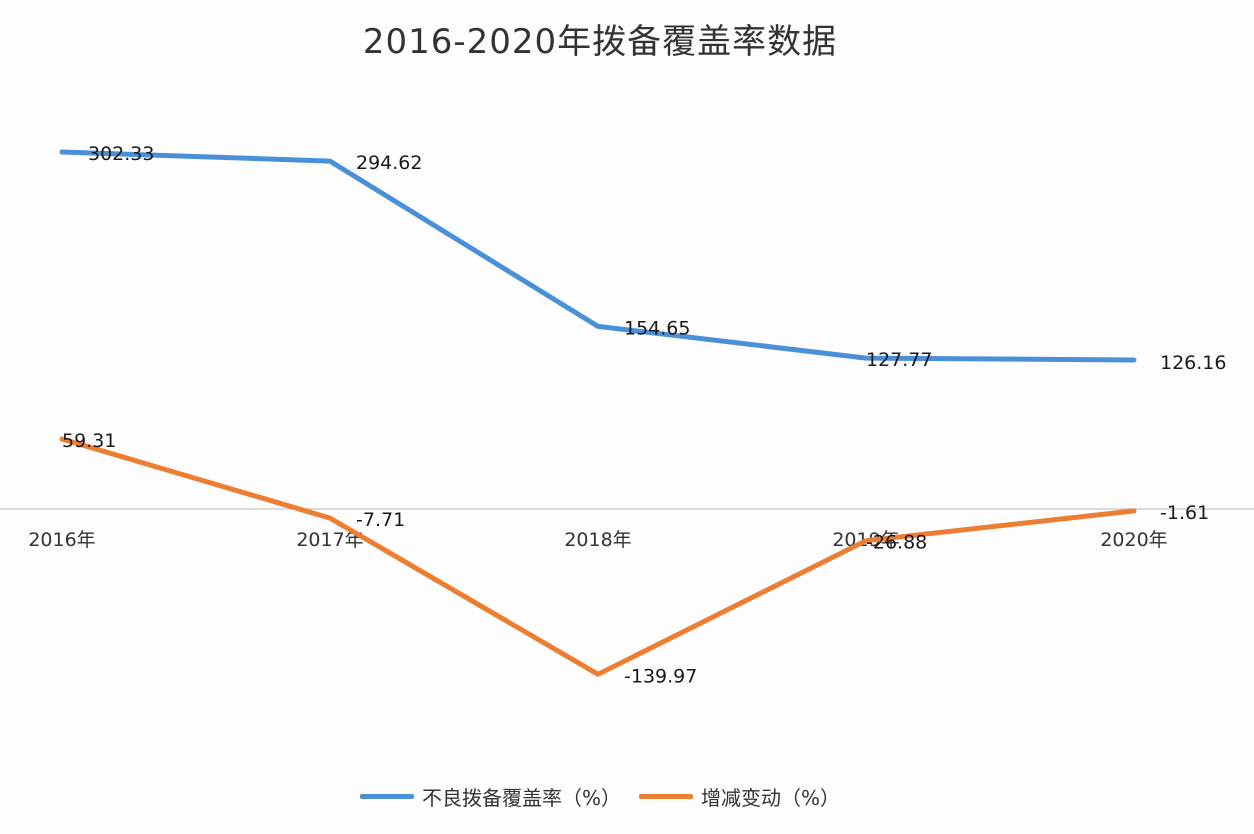 This screenshot has height=834, width=1254. Describe the element at coordinates (896, 543) in the screenshot. I see `change-data-label: -26.88` at that location.